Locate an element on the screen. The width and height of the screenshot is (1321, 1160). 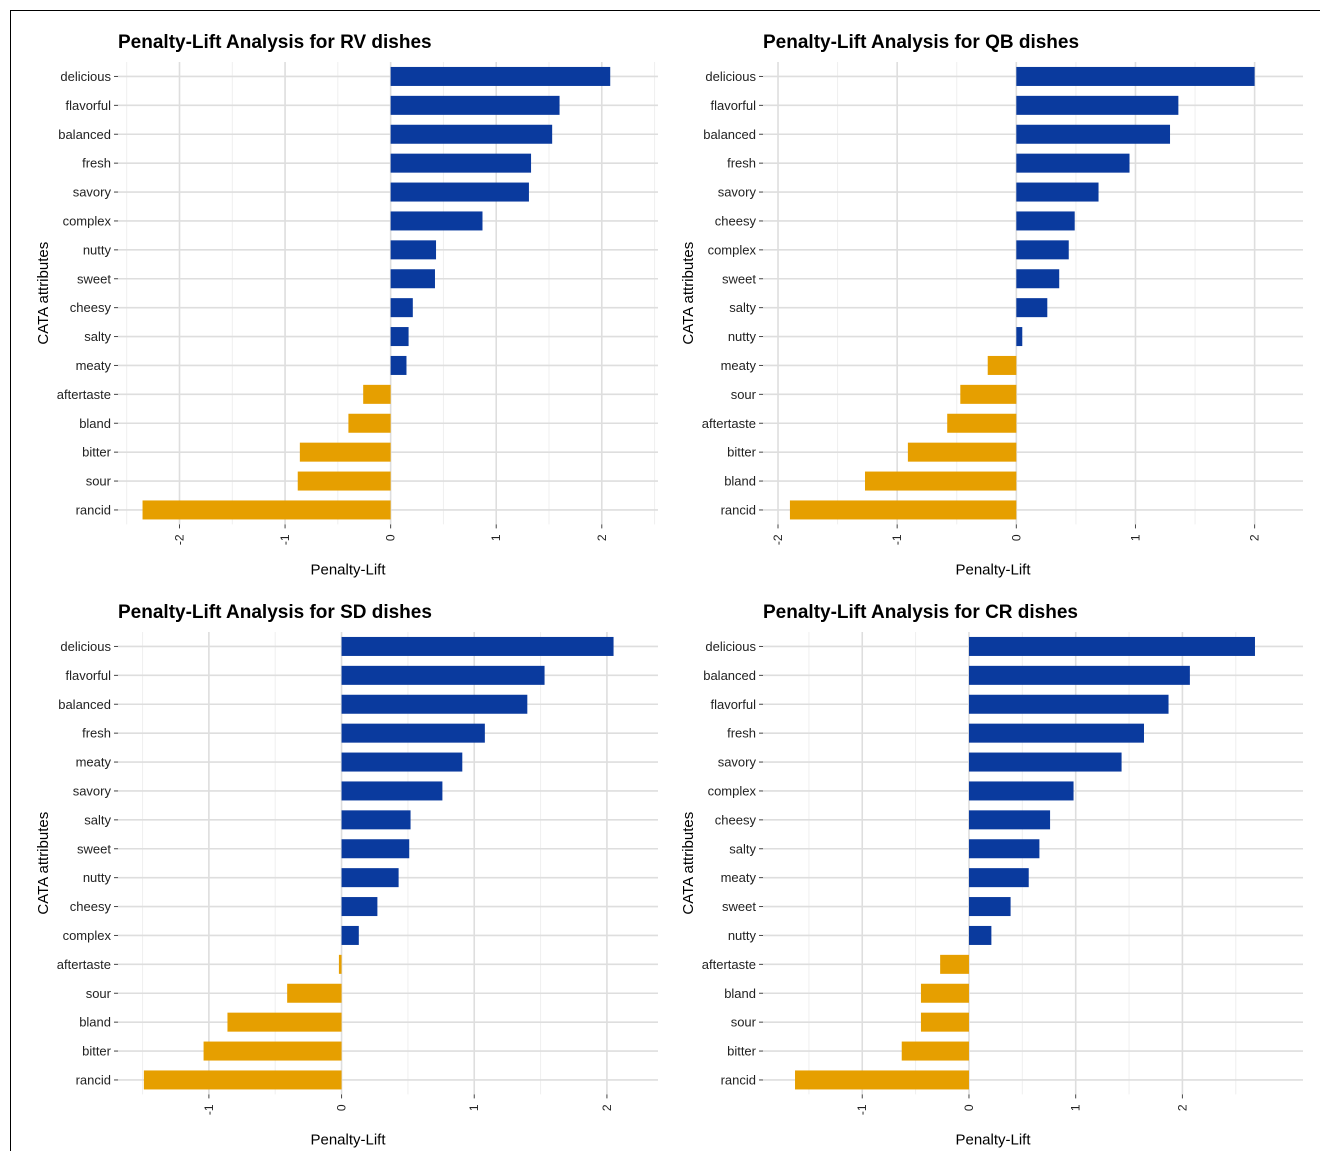
chart-title: Penalty-Lift Analysis for QB dishes is located at coordinates (921, 42).